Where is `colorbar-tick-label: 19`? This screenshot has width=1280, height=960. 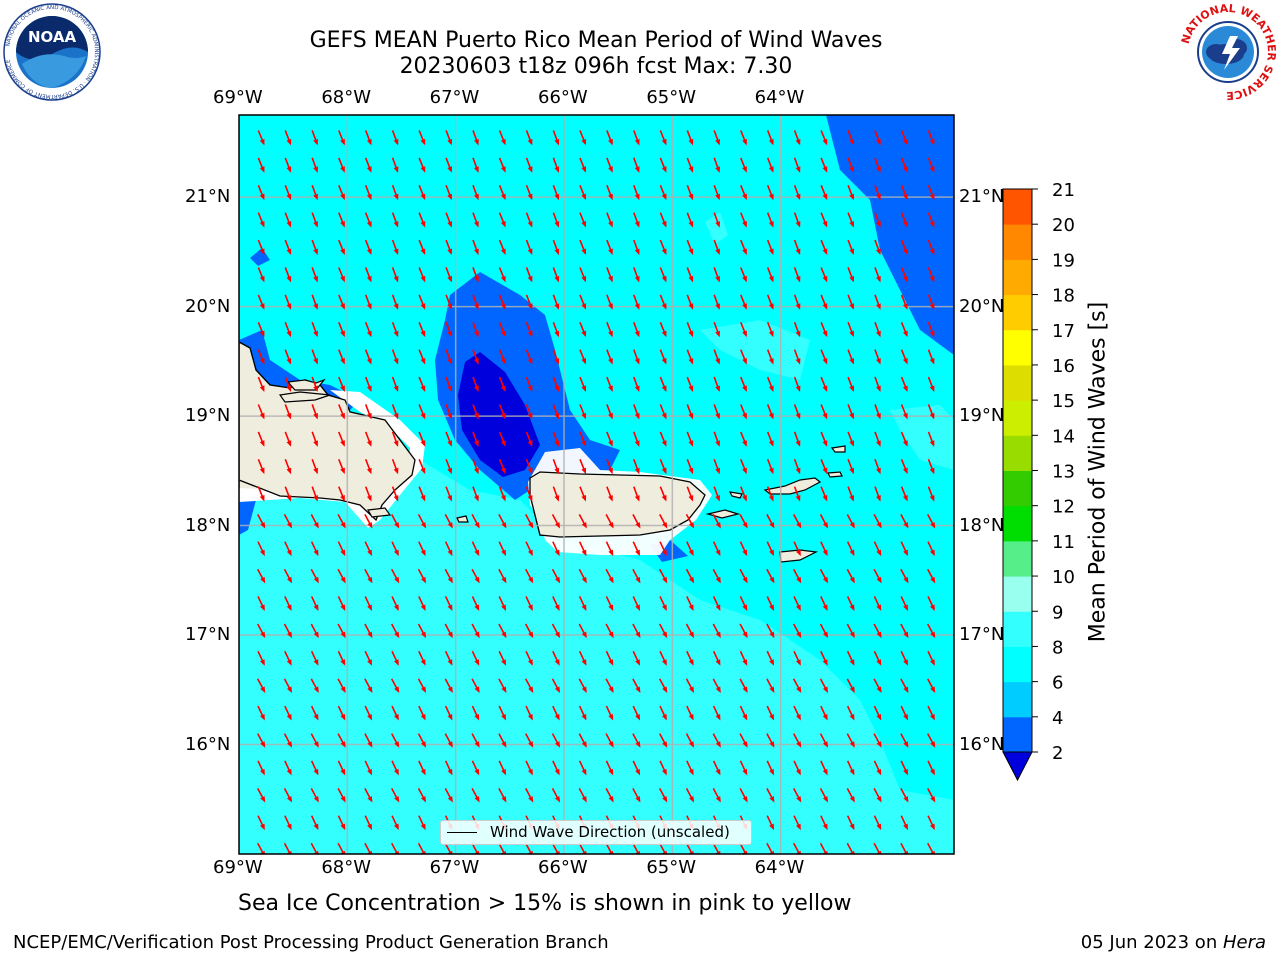 colorbar-tick-label: 19 is located at coordinates (1063, 260).